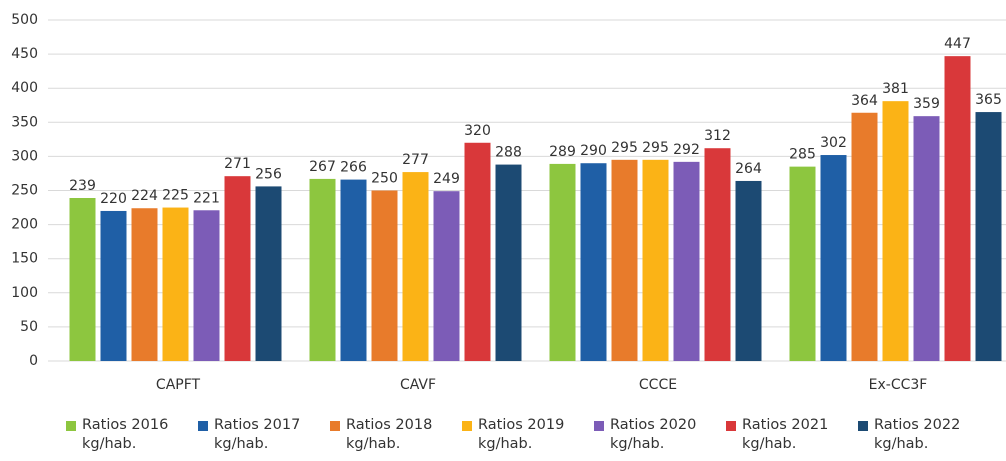  Describe the element at coordinates (24, 191) in the screenshot. I see `y-tick-label: 250` at that location.